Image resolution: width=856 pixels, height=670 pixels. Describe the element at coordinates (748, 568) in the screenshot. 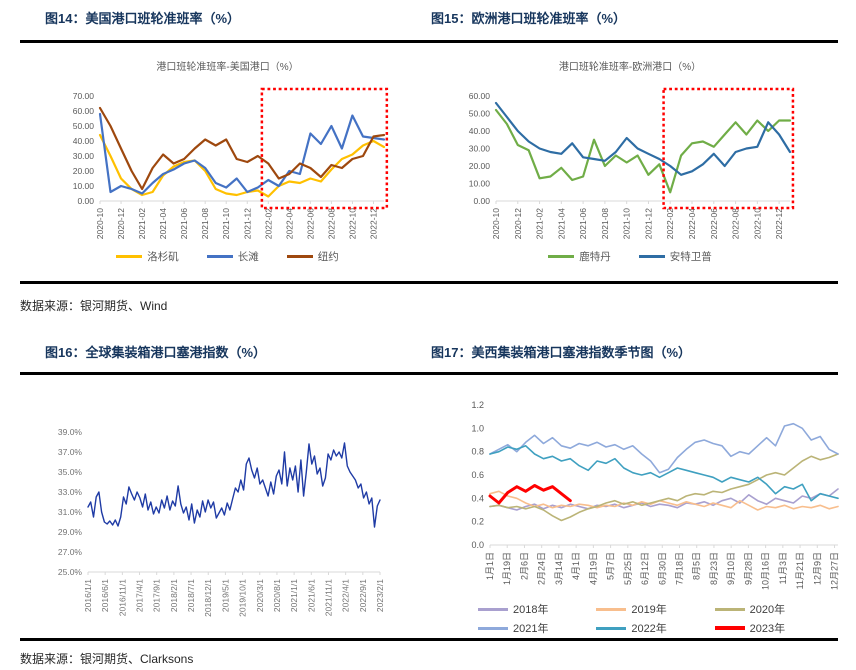

I see `x-tick-label: 9月28日` at that location.